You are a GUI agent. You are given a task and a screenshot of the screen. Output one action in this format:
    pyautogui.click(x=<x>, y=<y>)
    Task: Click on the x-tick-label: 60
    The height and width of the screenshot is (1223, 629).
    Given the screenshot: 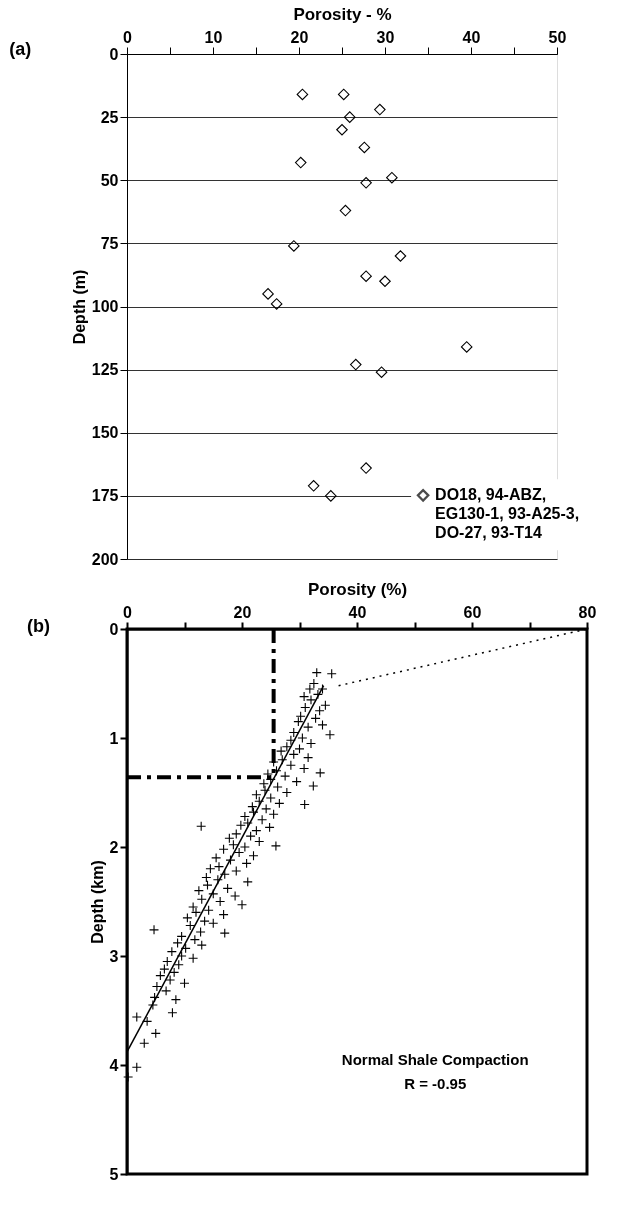 What is the action you would take?
    pyautogui.click(x=472, y=612)
    